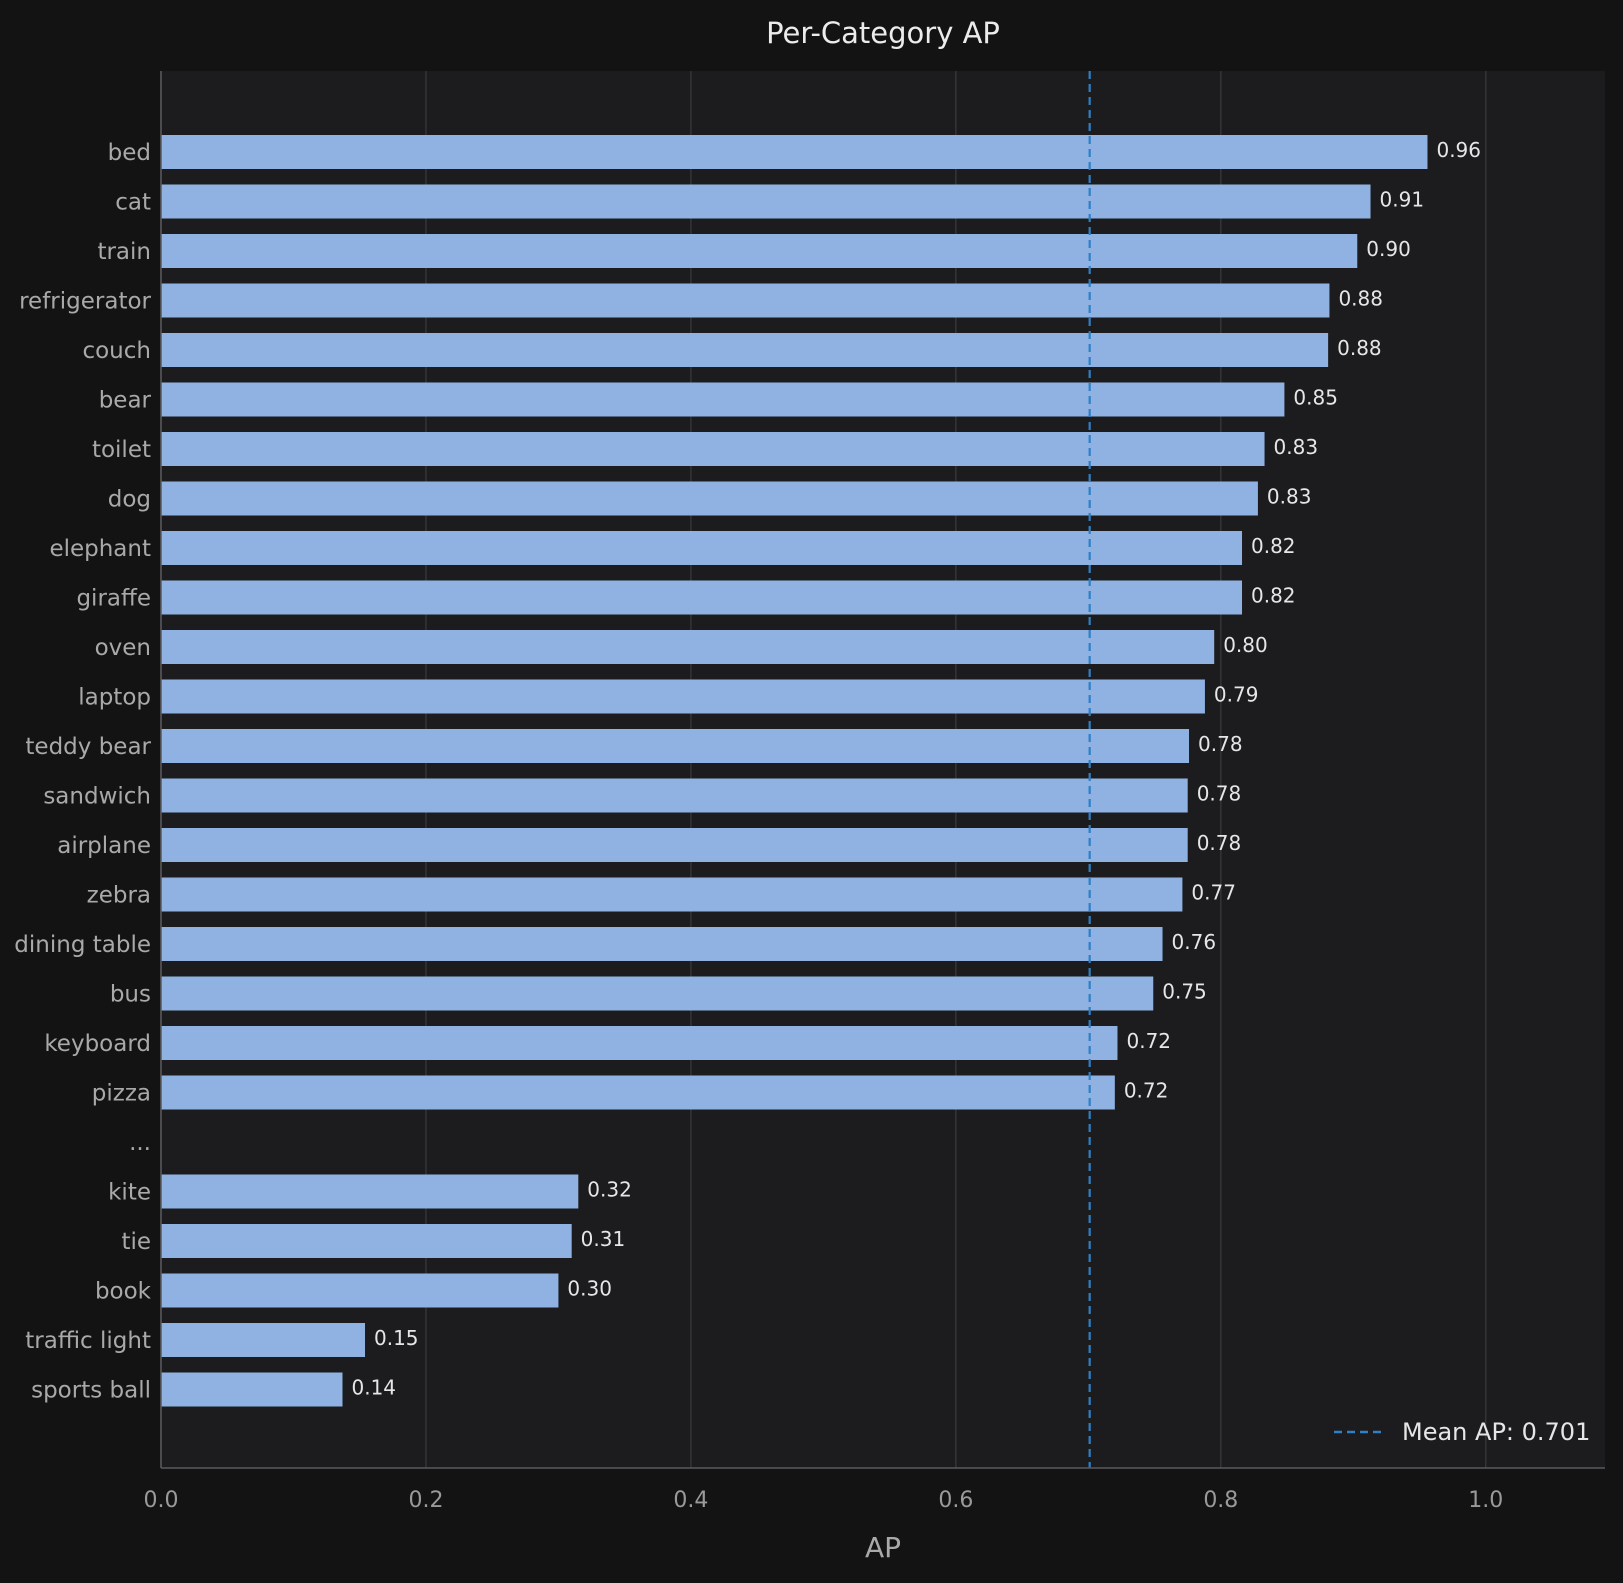 Image resolution: width=1623 pixels, height=1583 pixels. Describe the element at coordinates (91, 1391) in the screenshot. I see `category-label: sports ball` at that location.